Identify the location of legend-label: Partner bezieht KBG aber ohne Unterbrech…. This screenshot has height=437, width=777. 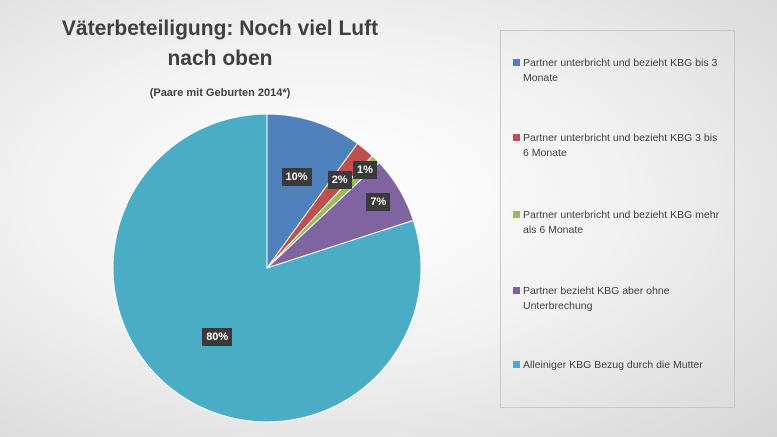
(596, 298).